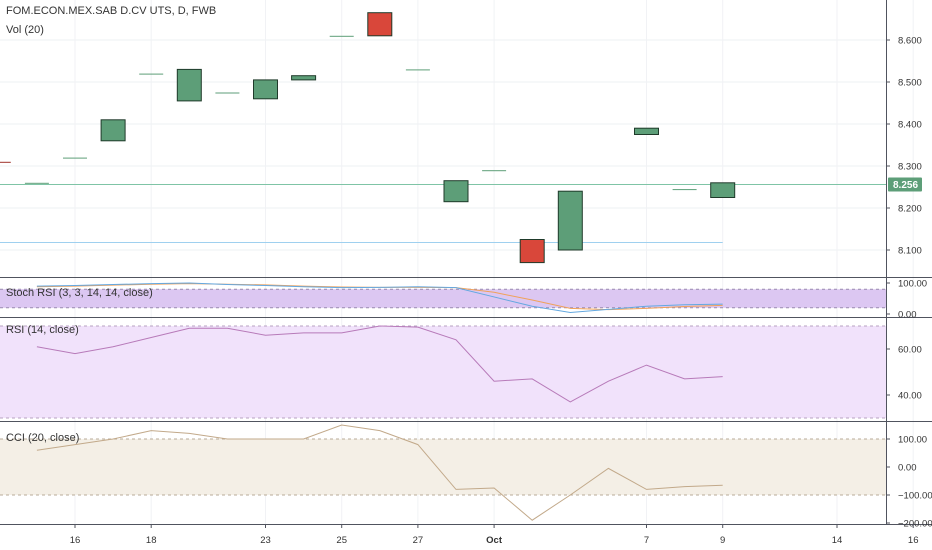 This screenshot has width=932, height=550. I want to click on x-tick-label: 18, so click(151, 540).